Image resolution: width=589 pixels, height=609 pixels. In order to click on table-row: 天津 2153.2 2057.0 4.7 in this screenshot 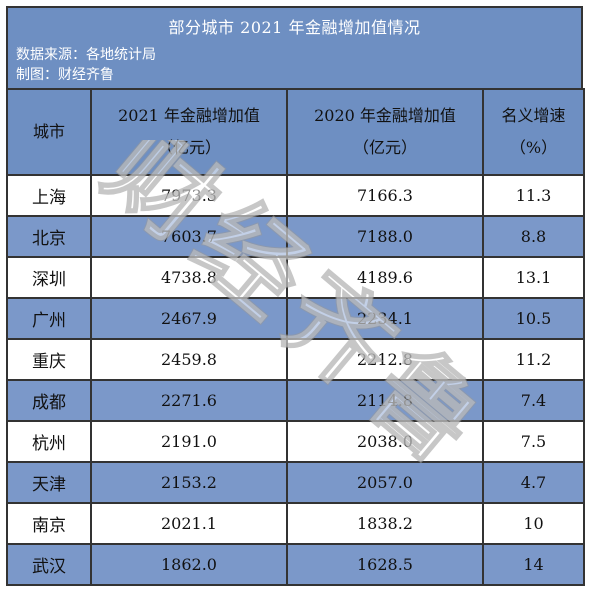, I will do `click(295, 482)`.